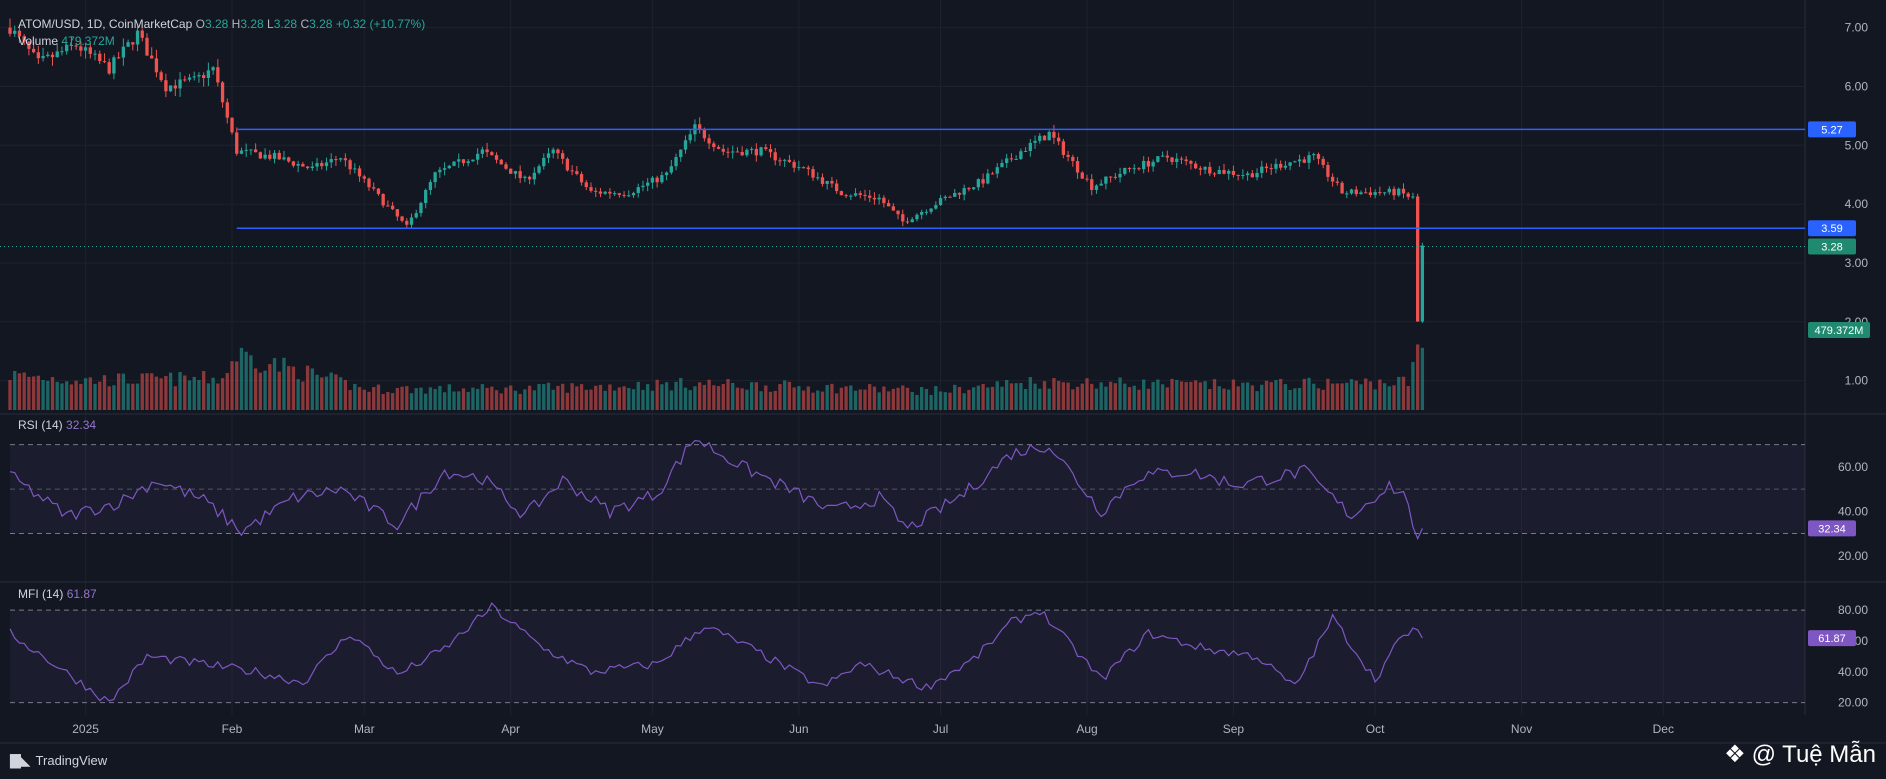  I want to click on rsi-y-tick: 20.00, so click(1853, 556).